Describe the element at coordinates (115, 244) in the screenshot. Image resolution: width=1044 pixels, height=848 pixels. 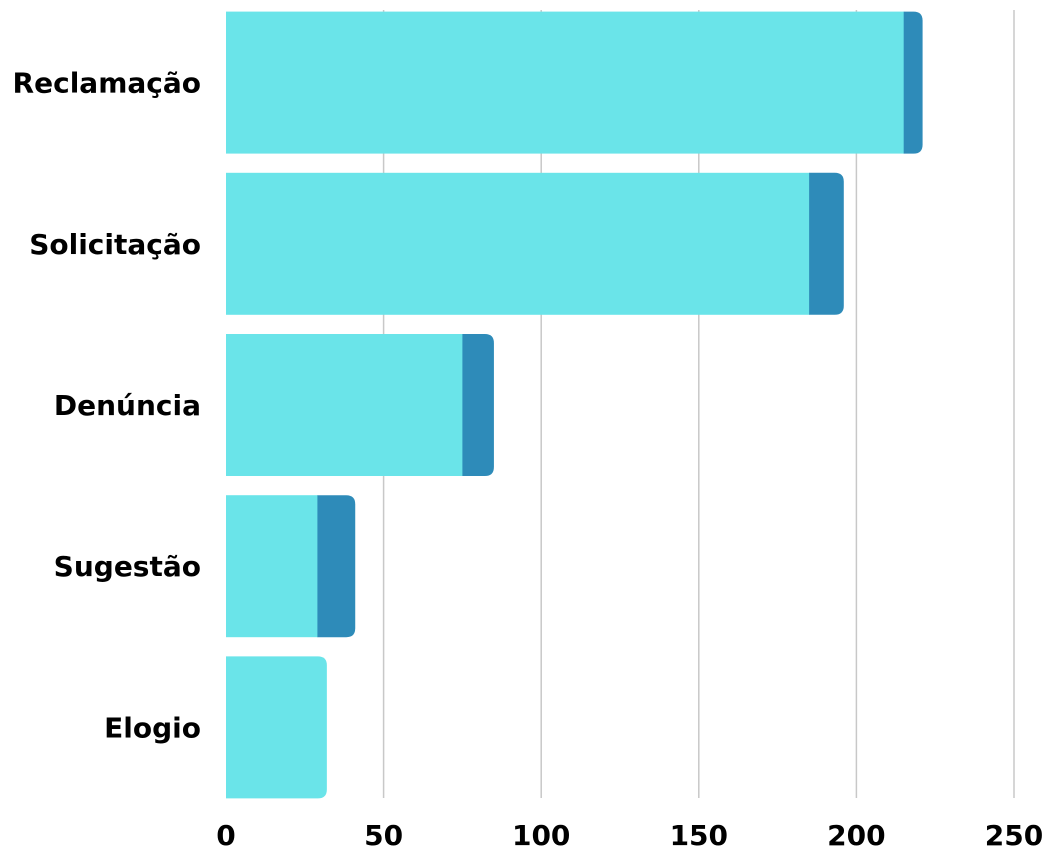
I see `category-label-1: Solicitação` at that location.